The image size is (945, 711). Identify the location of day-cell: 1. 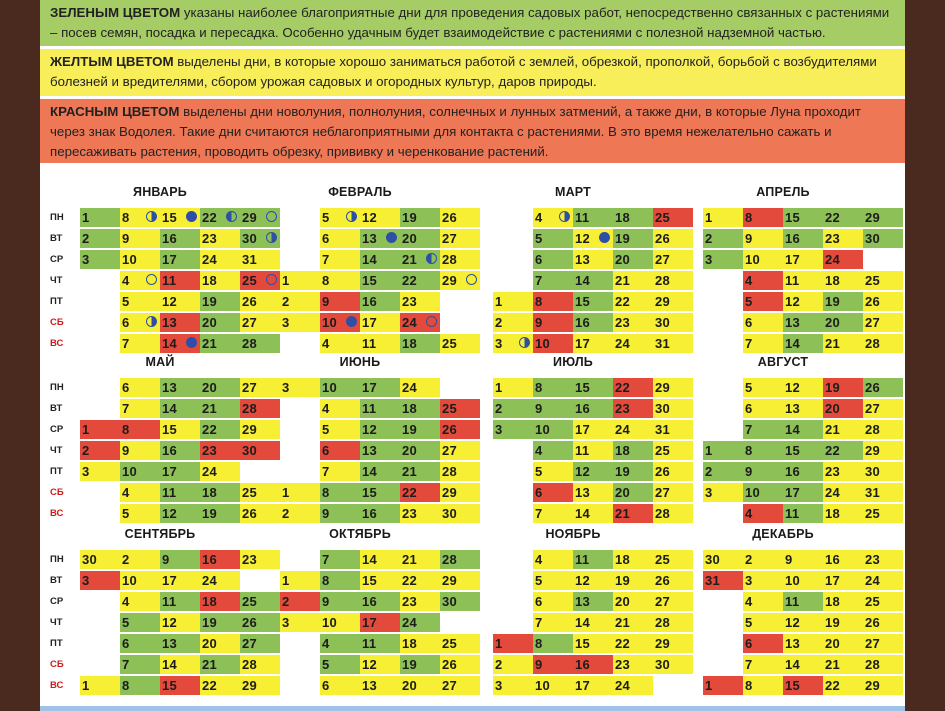
(513, 387).